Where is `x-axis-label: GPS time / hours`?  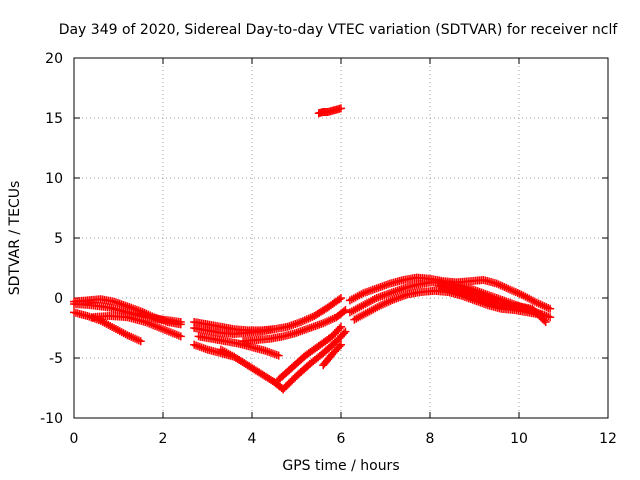
x-axis-label: GPS time / hours is located at coordinates (340, 466).